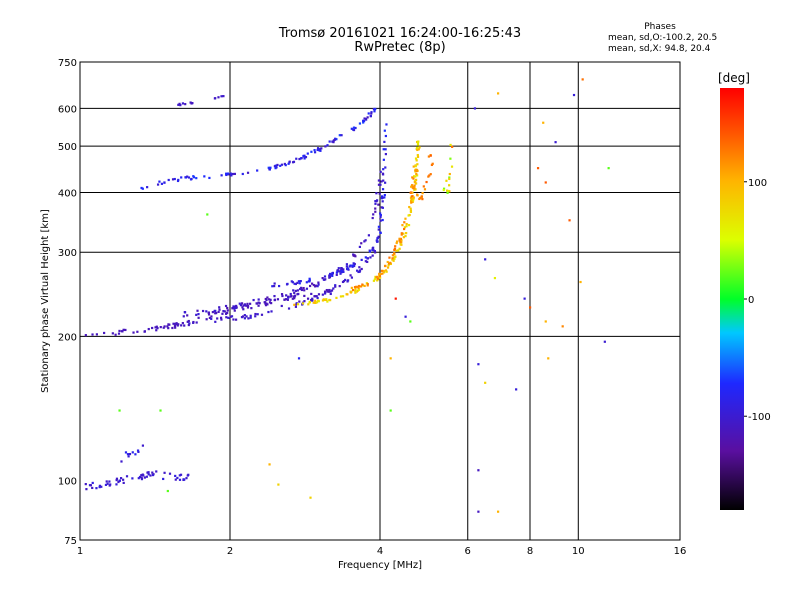 The image size is (800, 600). What do you see at coordinates (659, 49) in the screenshot?
I see `phase-statistics-x-mode: mean, sd,X: 94.8, 20.4` at bounding box center [659, 49].